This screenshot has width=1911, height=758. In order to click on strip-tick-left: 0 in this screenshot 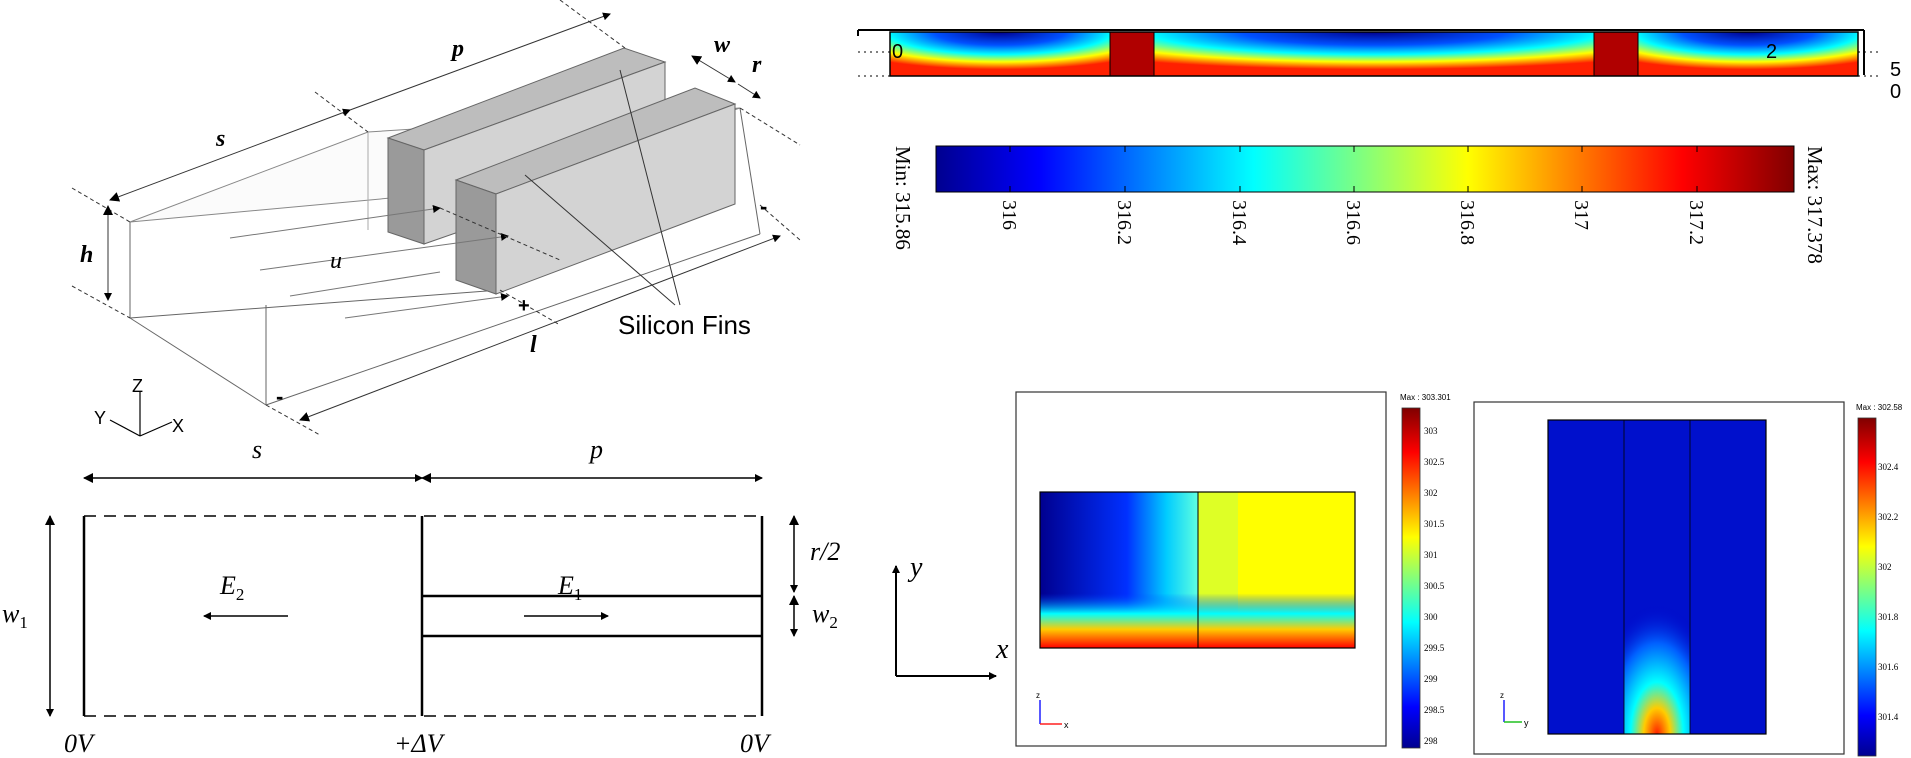, I will do `click(897, 52)`.